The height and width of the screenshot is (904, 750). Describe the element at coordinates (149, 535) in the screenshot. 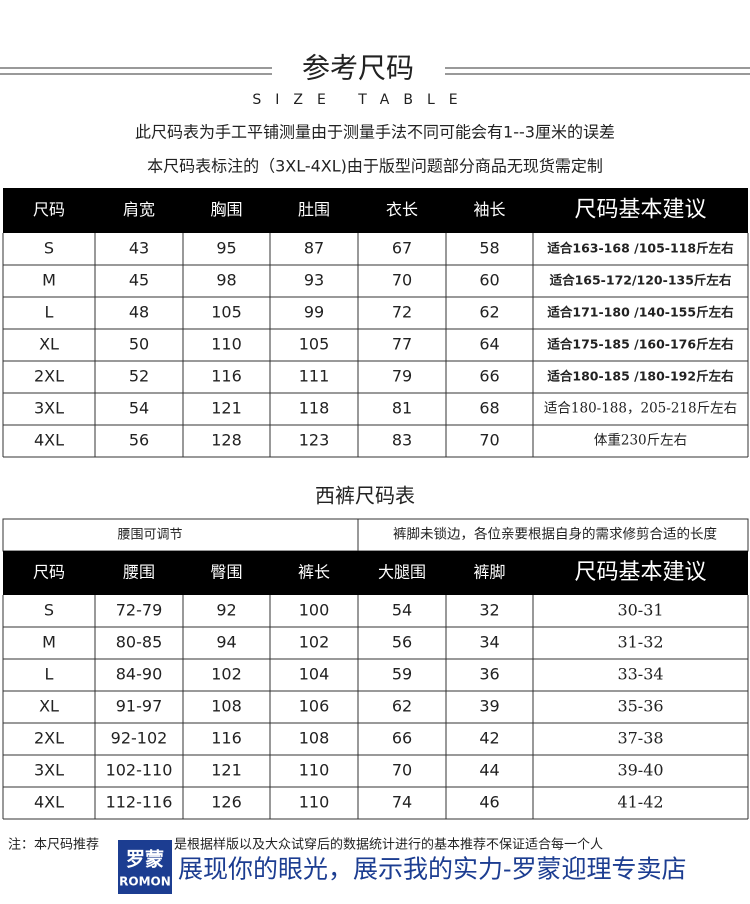

I see `note-cell: 腰围可调节` at that location.